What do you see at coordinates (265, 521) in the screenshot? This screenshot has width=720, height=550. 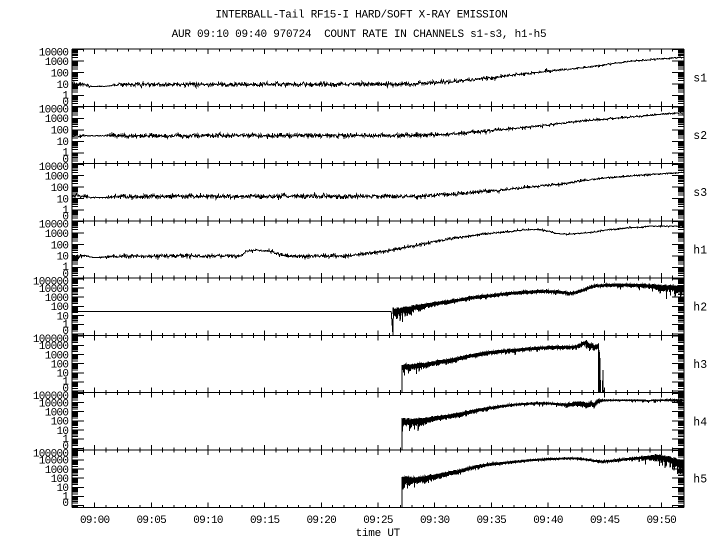 I see `svg-text: 09:15` at bounding box center [265, 521].